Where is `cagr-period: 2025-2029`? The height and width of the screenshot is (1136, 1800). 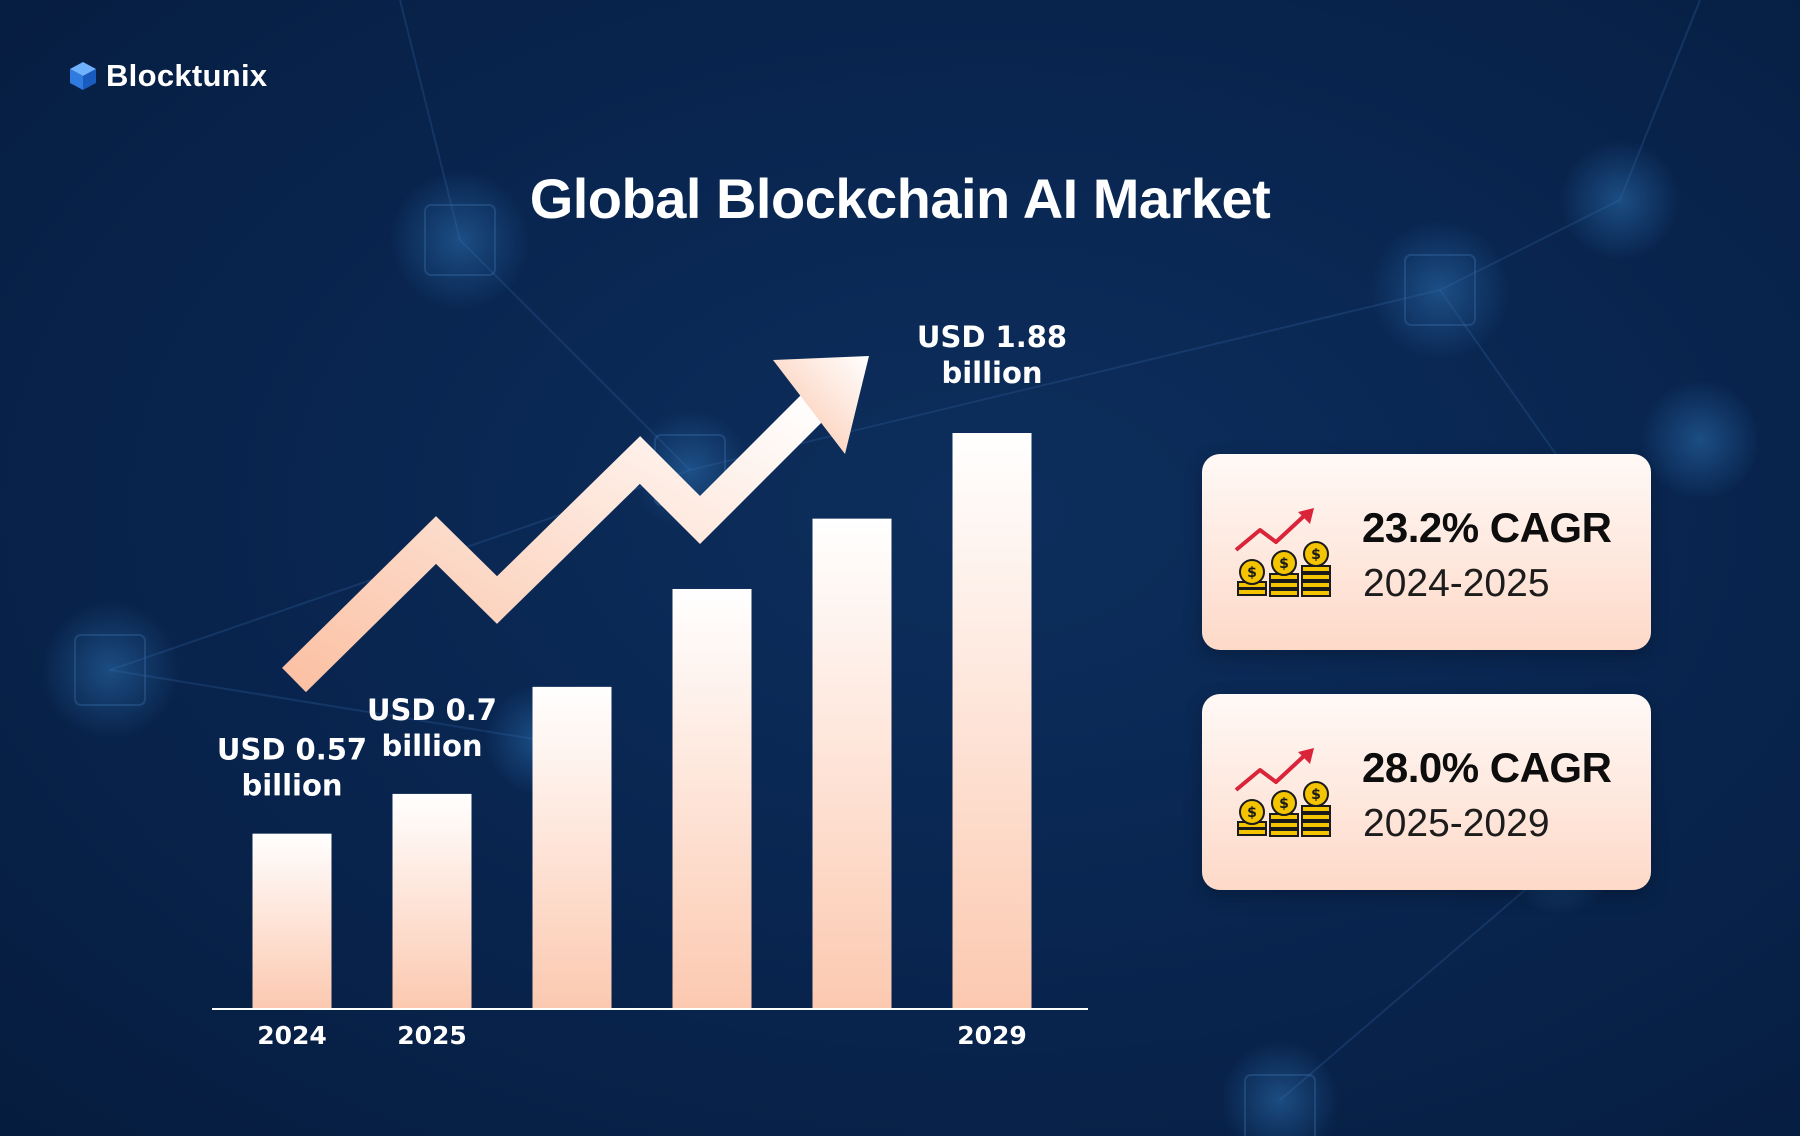
cagr-period: 2025-2029 is located at coordinates (1456, 823).